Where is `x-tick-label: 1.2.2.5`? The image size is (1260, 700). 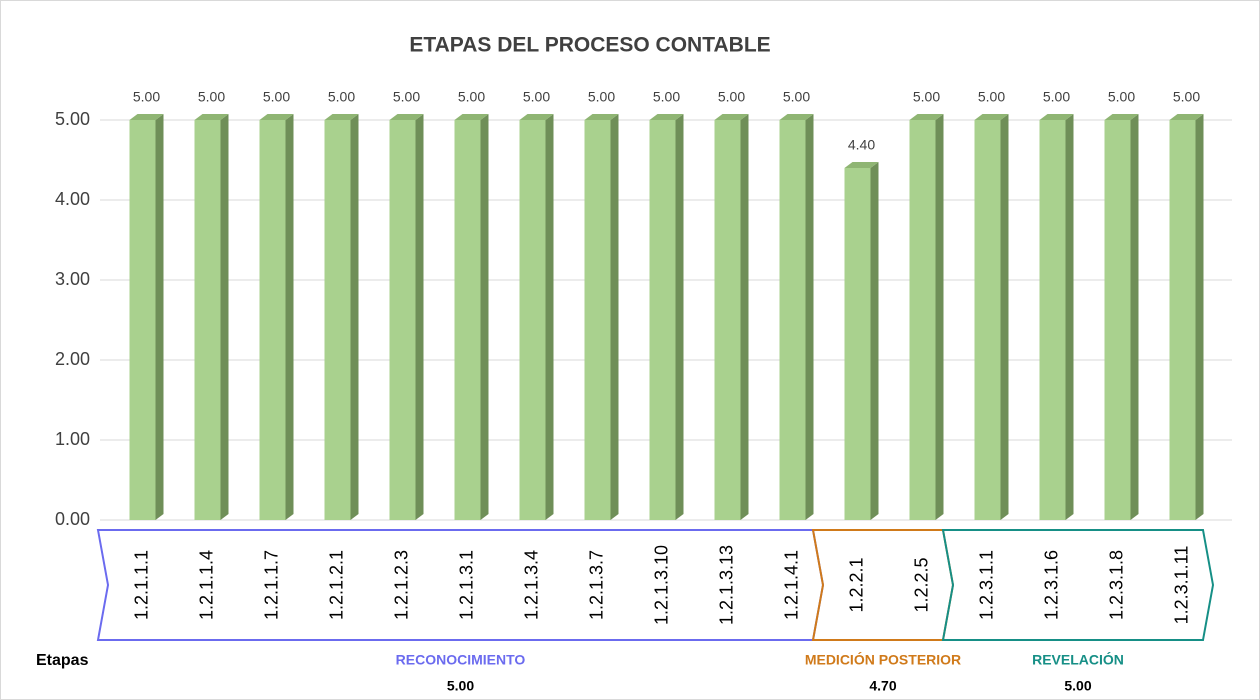 x-tick-label: 1.2.2.5 is located at coordinates (921, 584).